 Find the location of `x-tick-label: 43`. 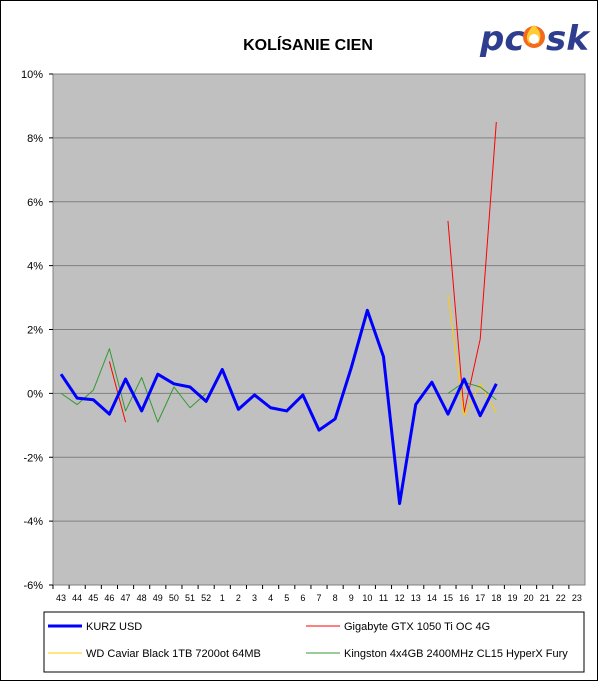

x-tick-label: 43 is located at coordinates (61, 598).